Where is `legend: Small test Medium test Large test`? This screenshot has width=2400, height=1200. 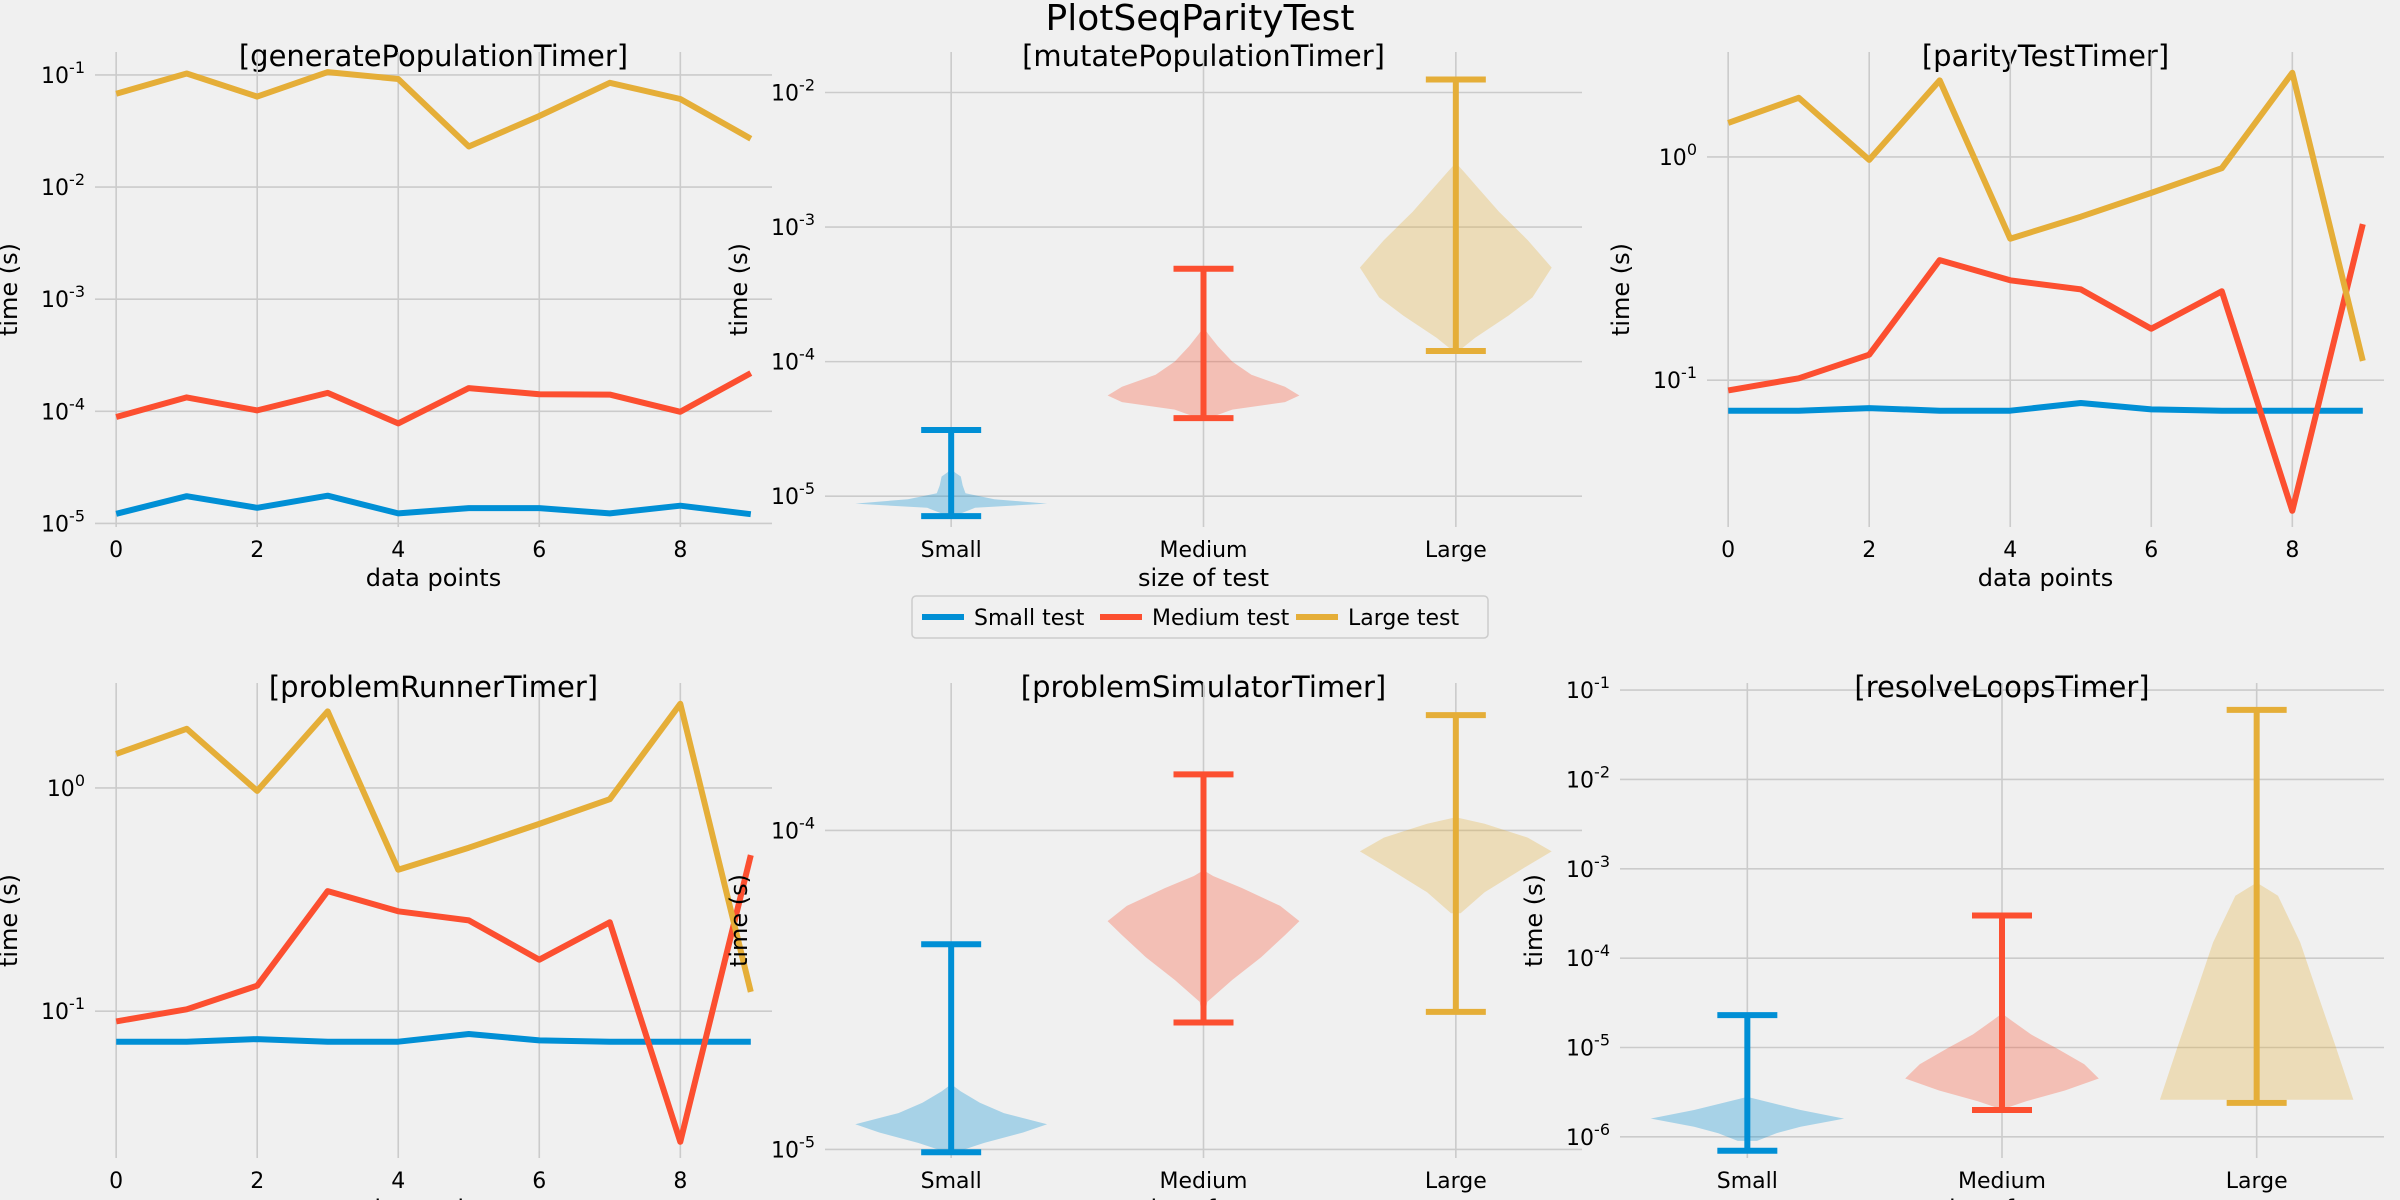
legend: Small test Medium test Large test is located at coordinates (1200, 617).